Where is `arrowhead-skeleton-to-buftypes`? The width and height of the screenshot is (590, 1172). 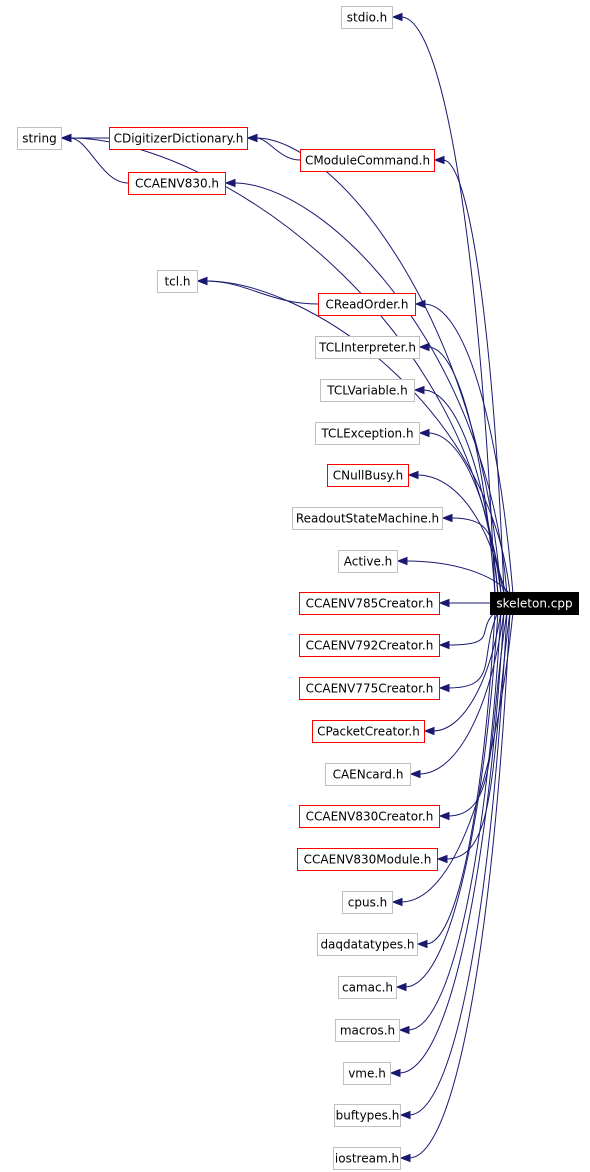
arrowhead-skeleton-to-buftypes is located at coordinates (405, 1115).